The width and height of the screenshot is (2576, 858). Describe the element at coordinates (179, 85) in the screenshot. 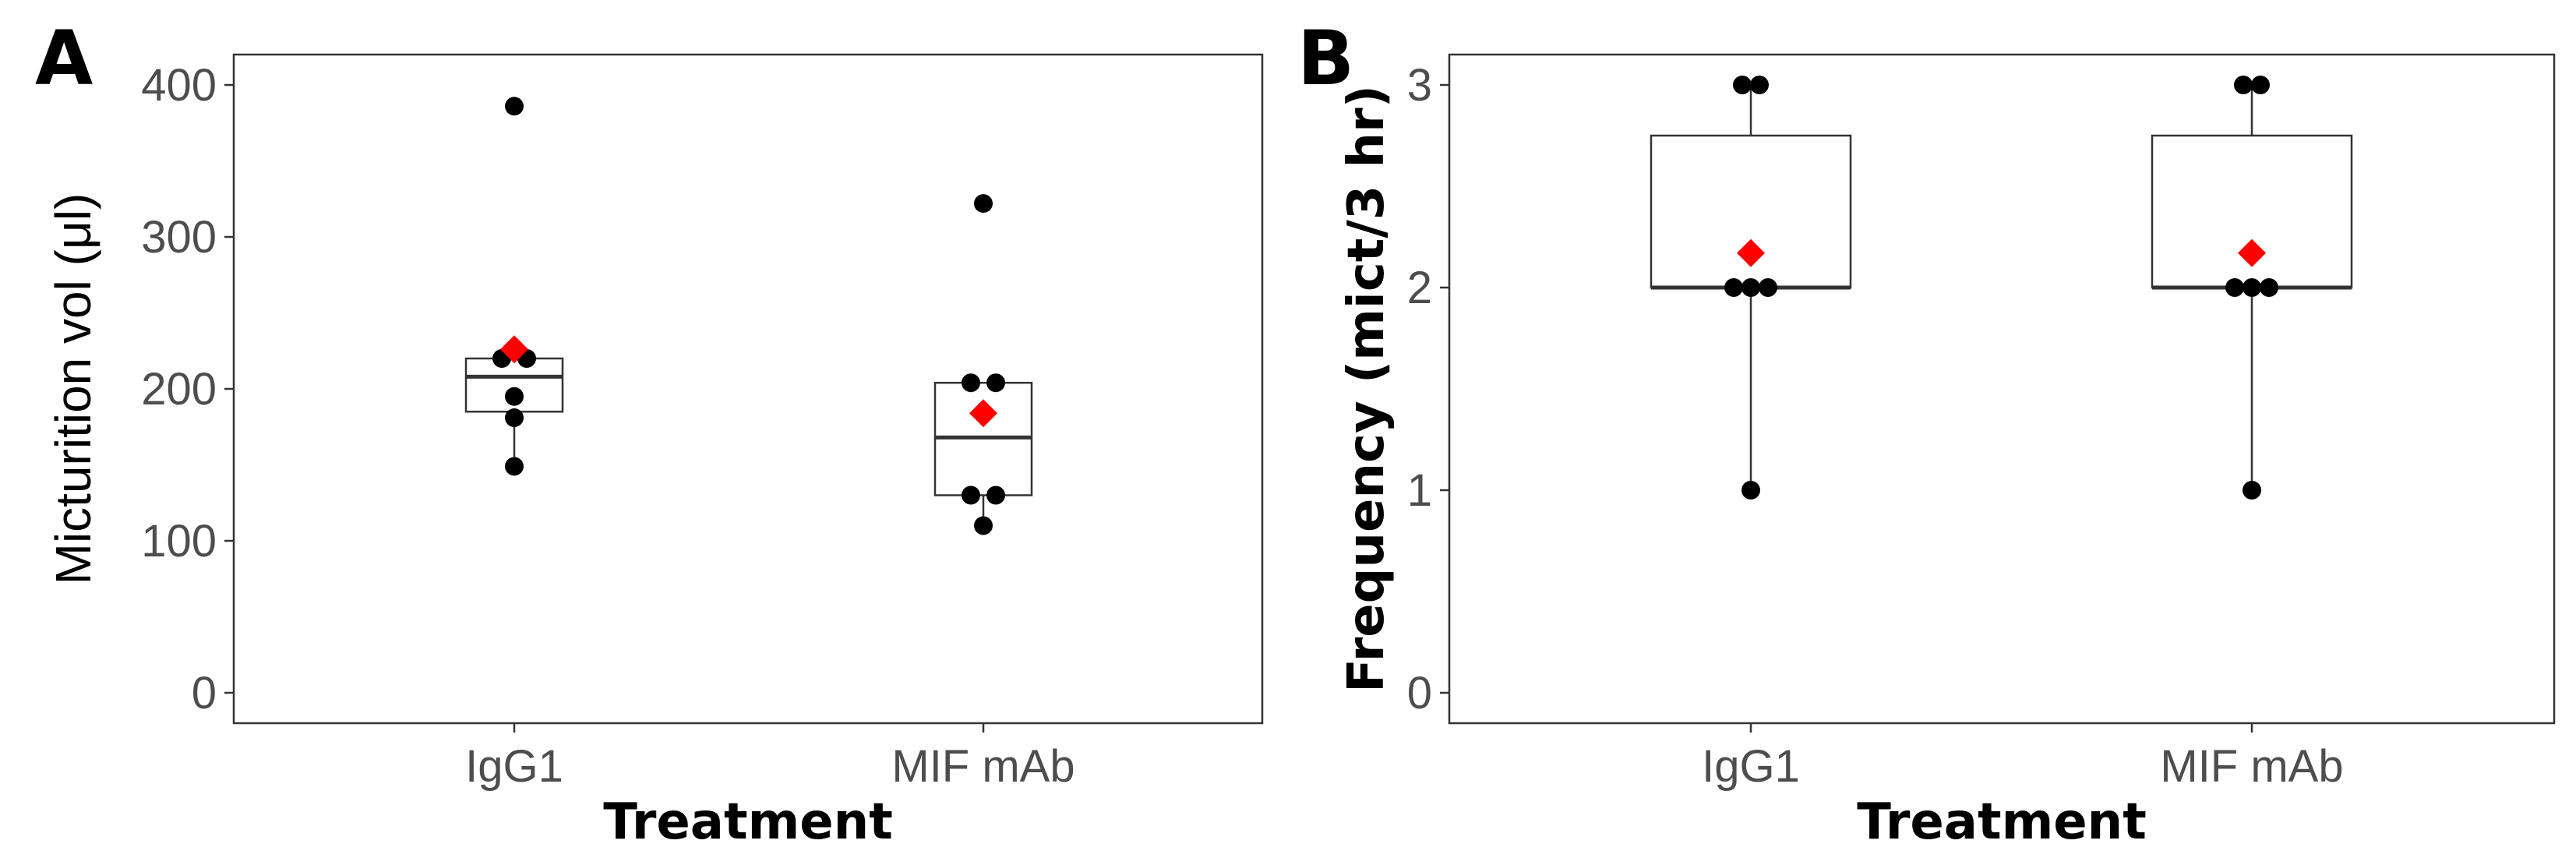

I see `panel-a-y-tick-label: 400` at that location.